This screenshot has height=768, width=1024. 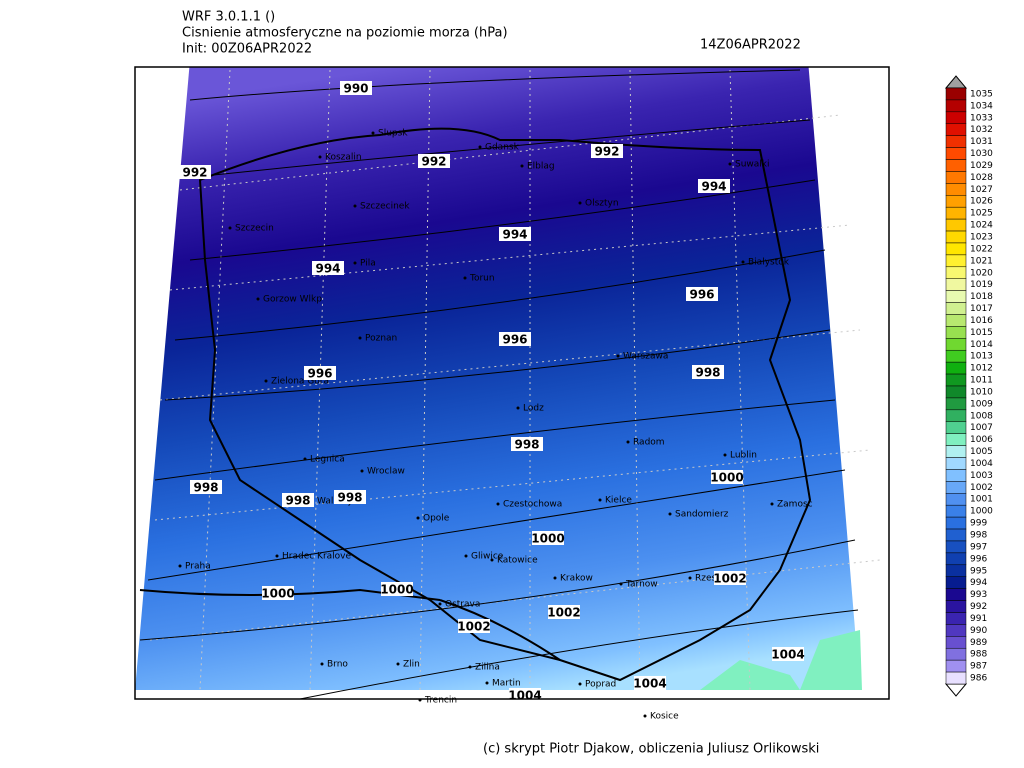 I want to click on contour-label: 990, so click(x=355, y=89).